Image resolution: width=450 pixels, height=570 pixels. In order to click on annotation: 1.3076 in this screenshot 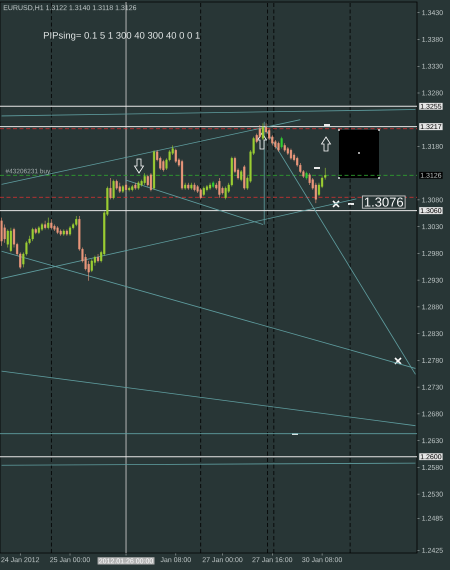, I will do `click(384, 202)`.